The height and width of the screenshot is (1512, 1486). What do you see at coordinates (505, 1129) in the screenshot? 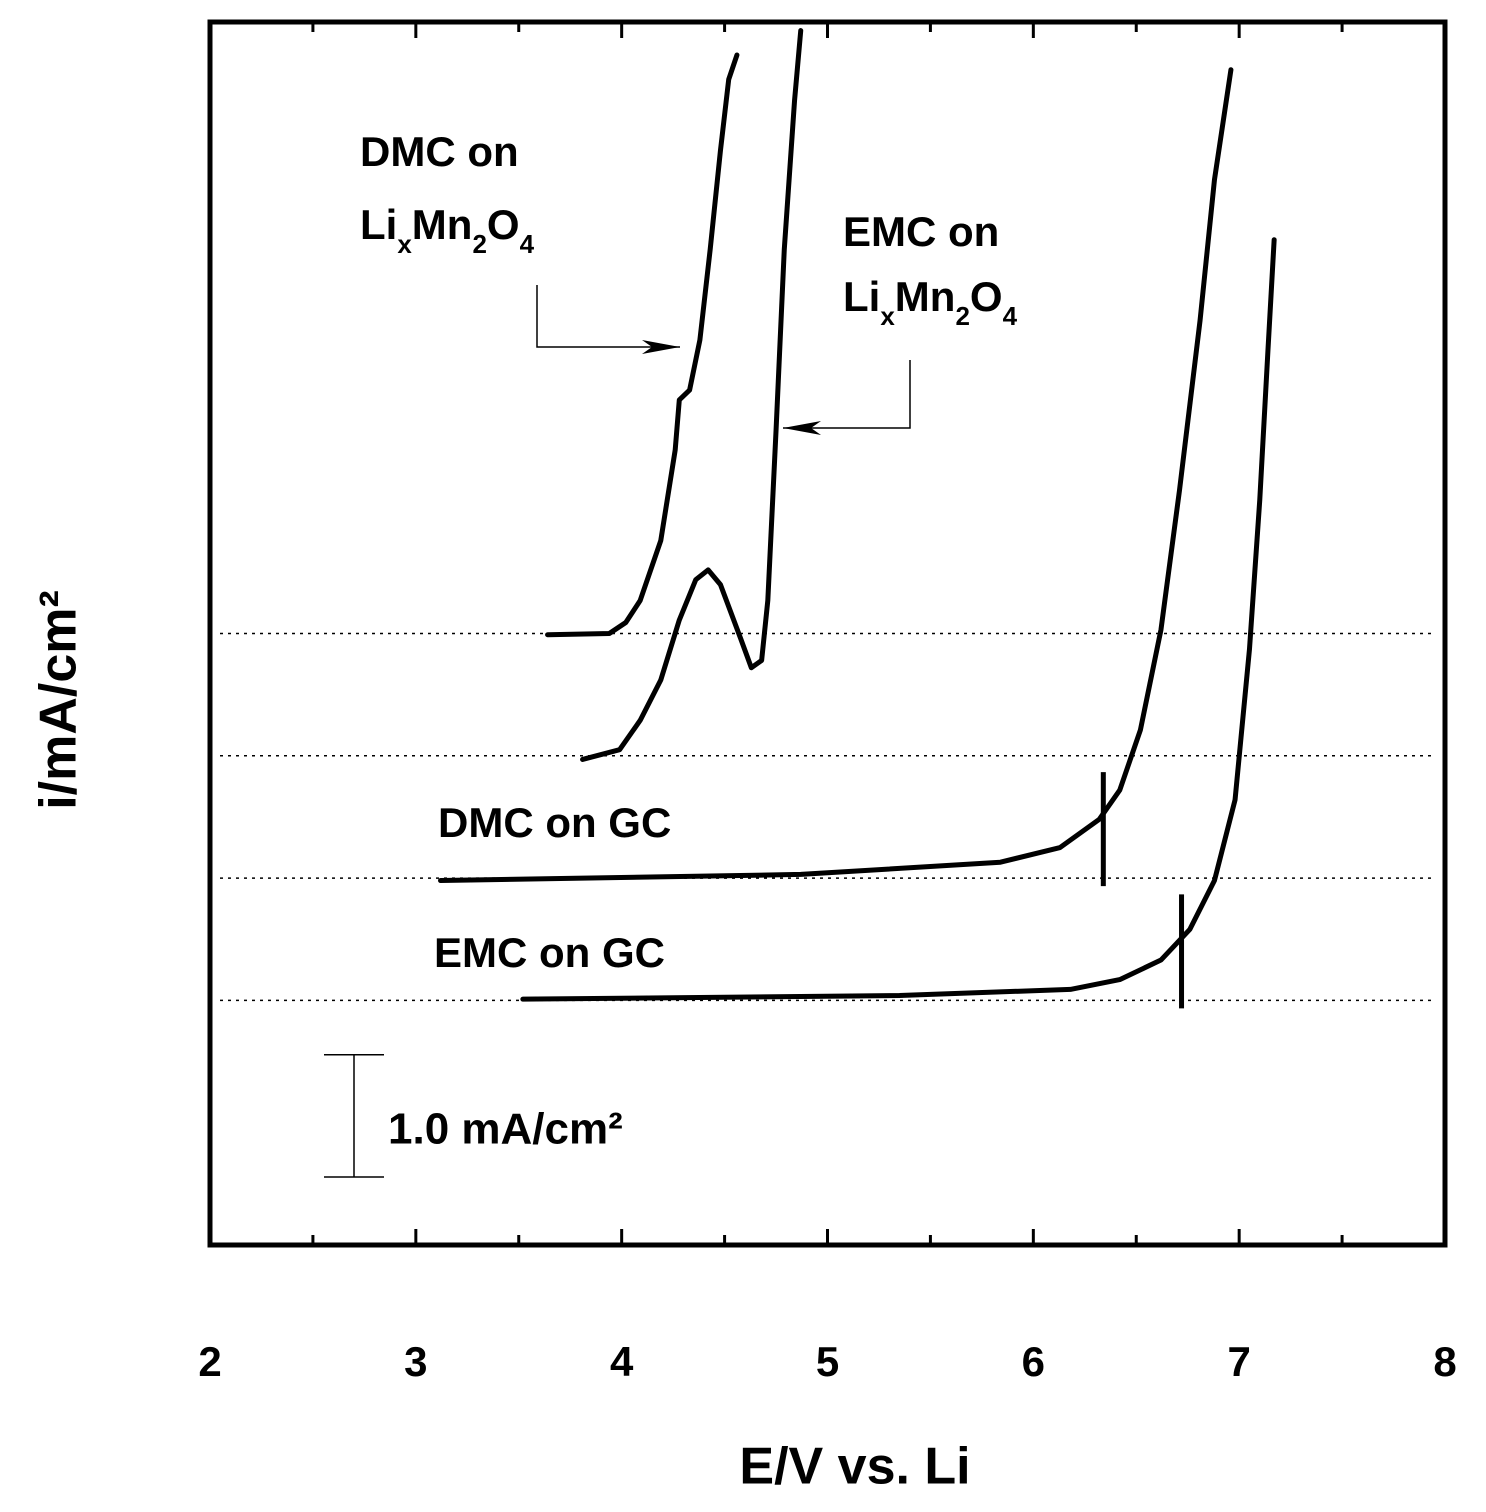
I see `scale-bar-label: 1.0 mA/cm²` at bounding box center [505, 1129].